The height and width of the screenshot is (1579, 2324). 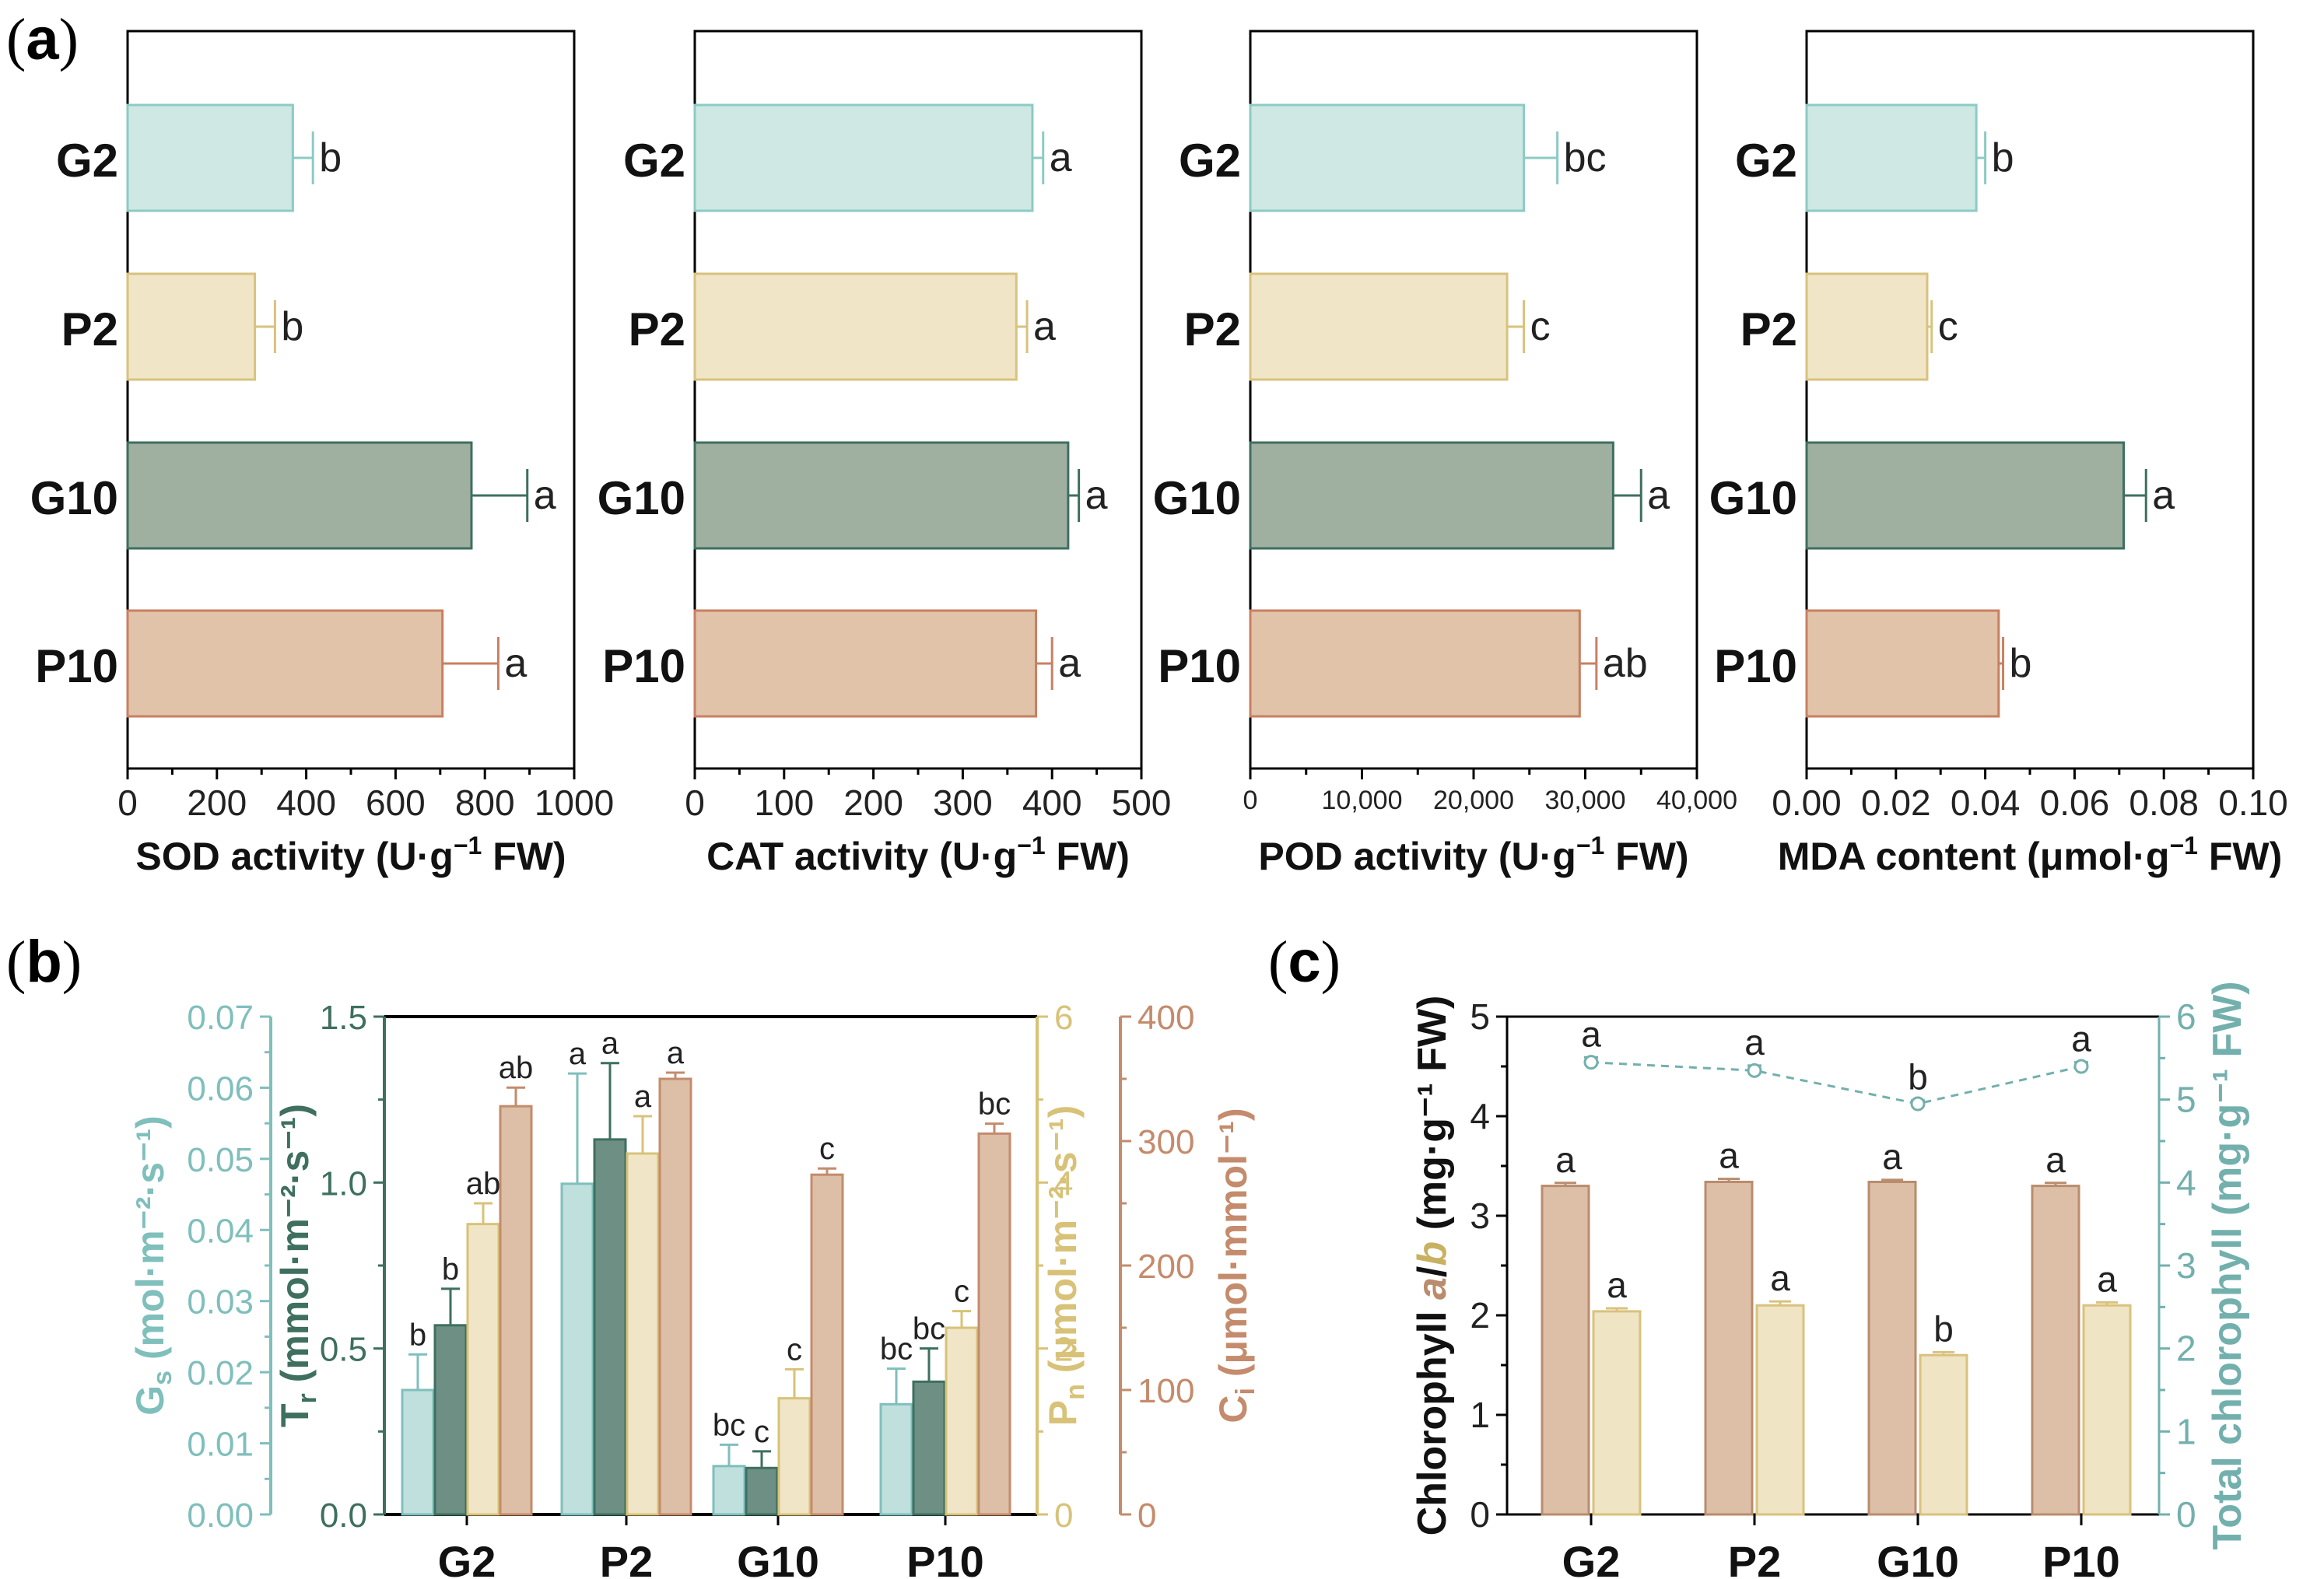 I want to click on cat-sig-letter-g2: a, so click(x=1061, y=157).